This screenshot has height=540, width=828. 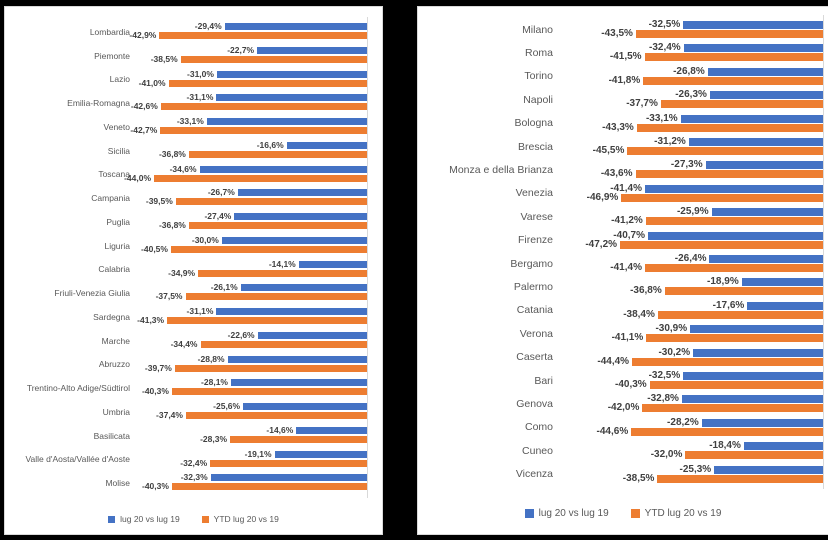 I want to click on legend-item-ytd: YTD lug 20 vs 19, so click(x=675, y=513).